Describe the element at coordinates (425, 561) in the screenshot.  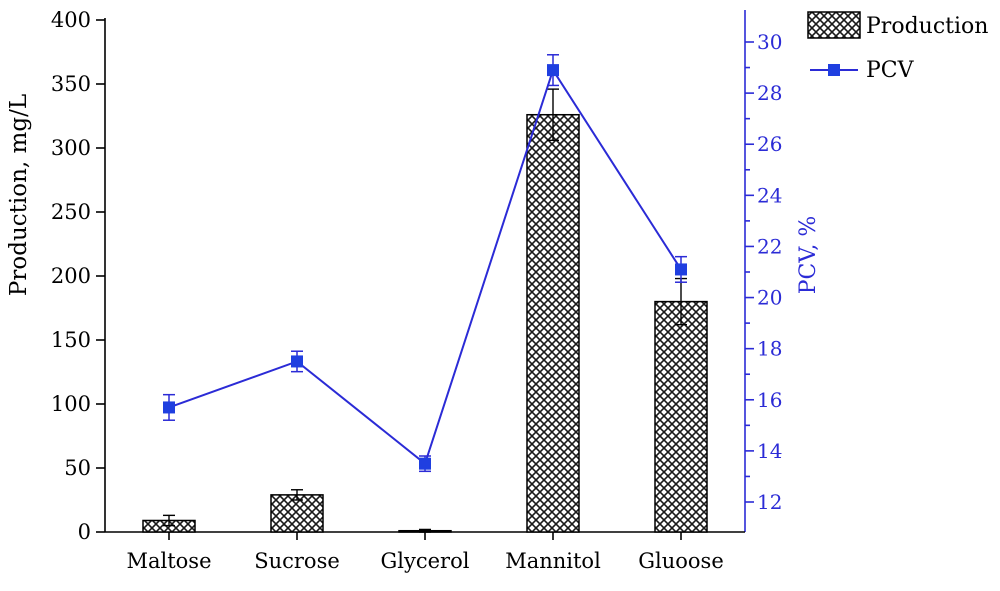
I see `x-tick-label: Glycerol` at that location.